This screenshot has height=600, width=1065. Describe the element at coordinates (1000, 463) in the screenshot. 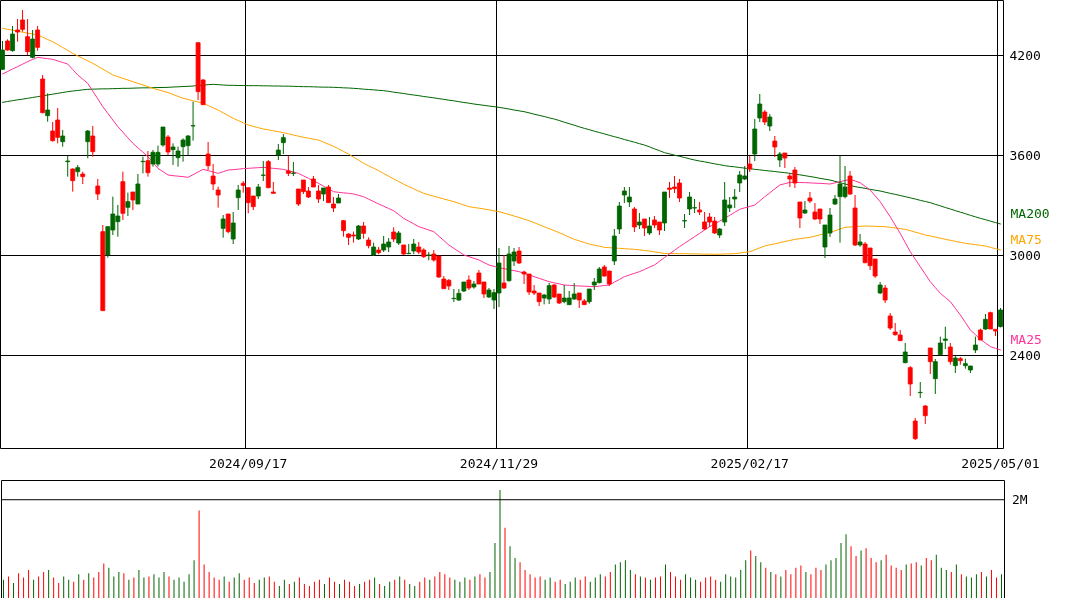

I see `x-tick-label: 2025/05/01` at that location.